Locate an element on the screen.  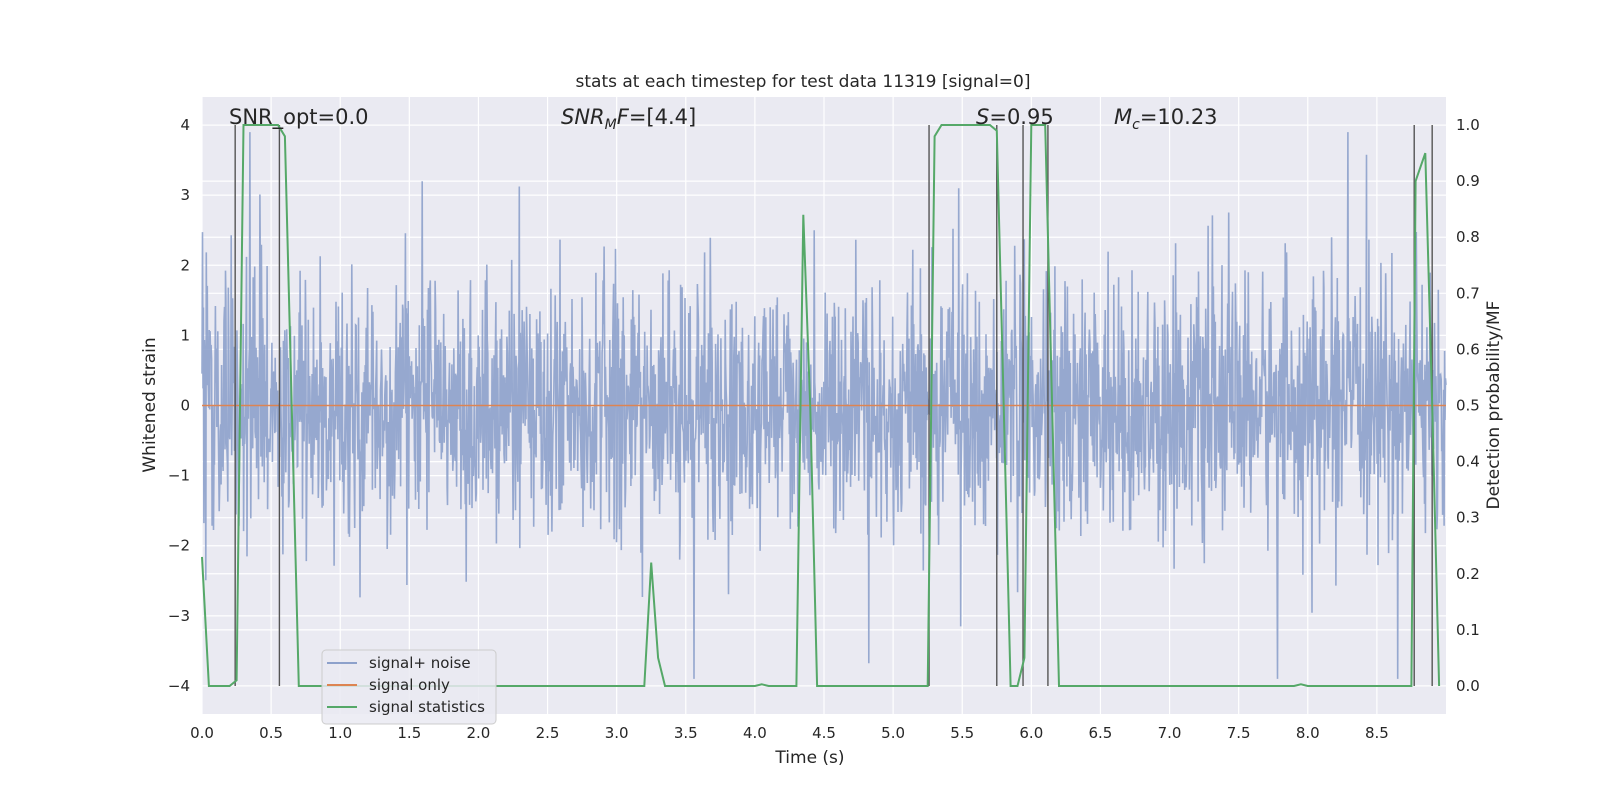
x-tick-label: 1.5 is located at coordinates (409, 733).